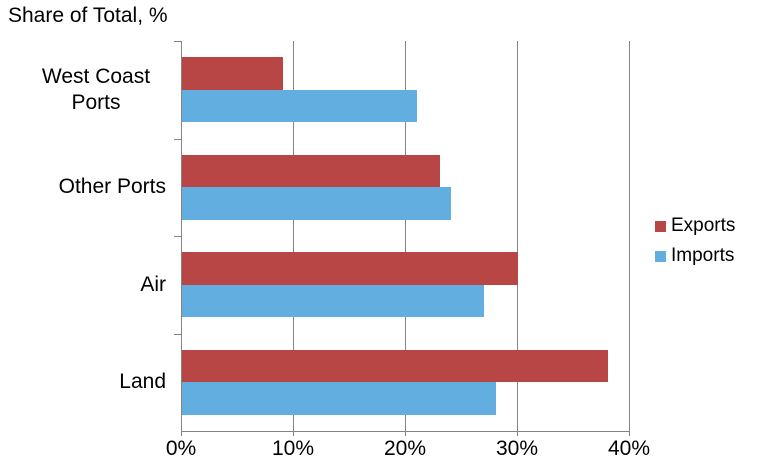  What do you see at coordinates (88, 15) in the screenshot?
I see `chart-title: Share of Total, %` at bounding box center [88, 15].